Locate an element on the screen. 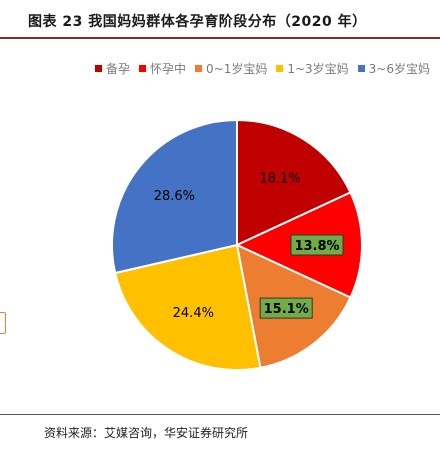 The image size is (440, 454). legend-label: 3~6岁宝妈 is located at coordinates (399, 69).